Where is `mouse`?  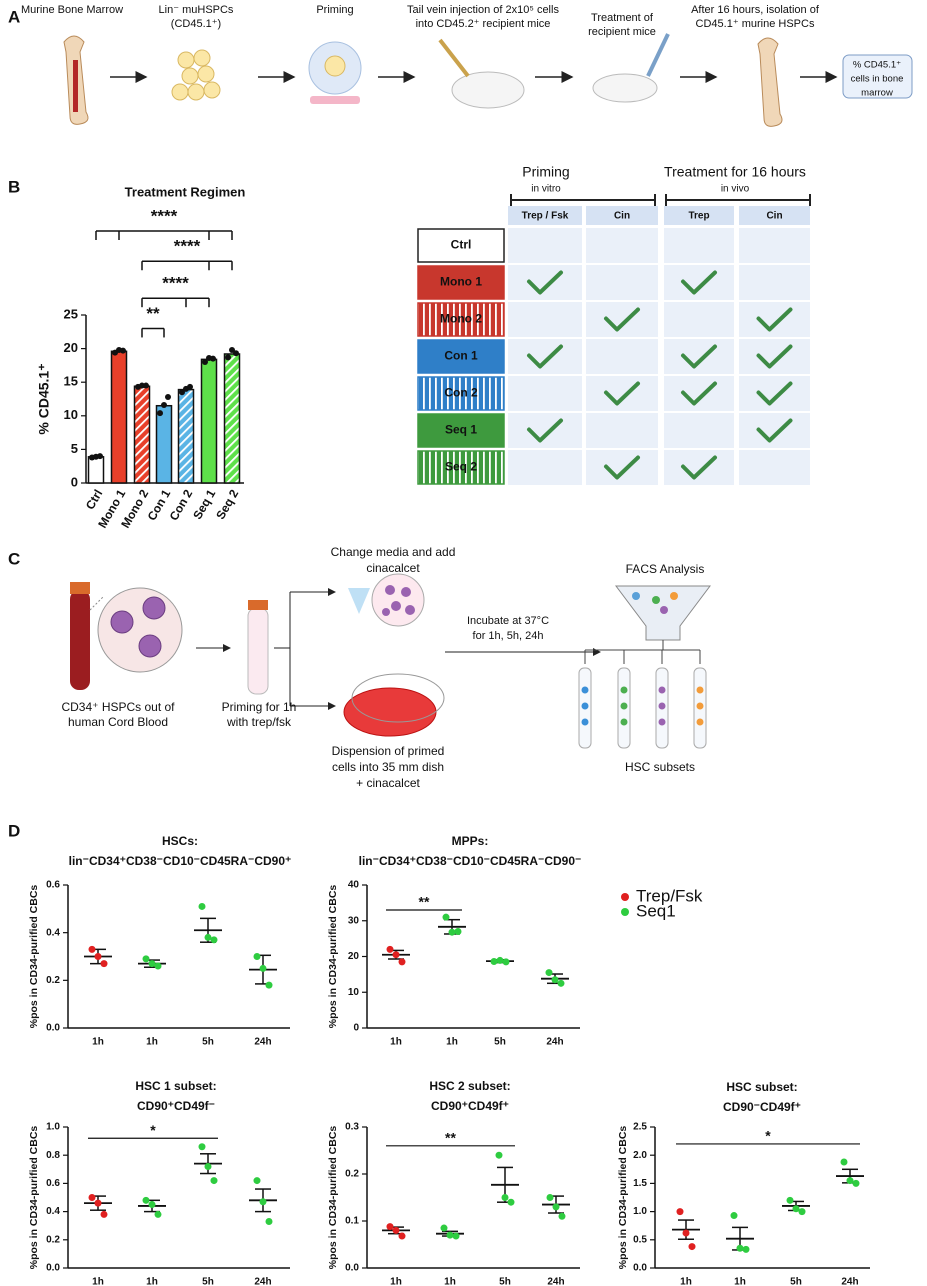 mouse is located at coordinates (488, 90).